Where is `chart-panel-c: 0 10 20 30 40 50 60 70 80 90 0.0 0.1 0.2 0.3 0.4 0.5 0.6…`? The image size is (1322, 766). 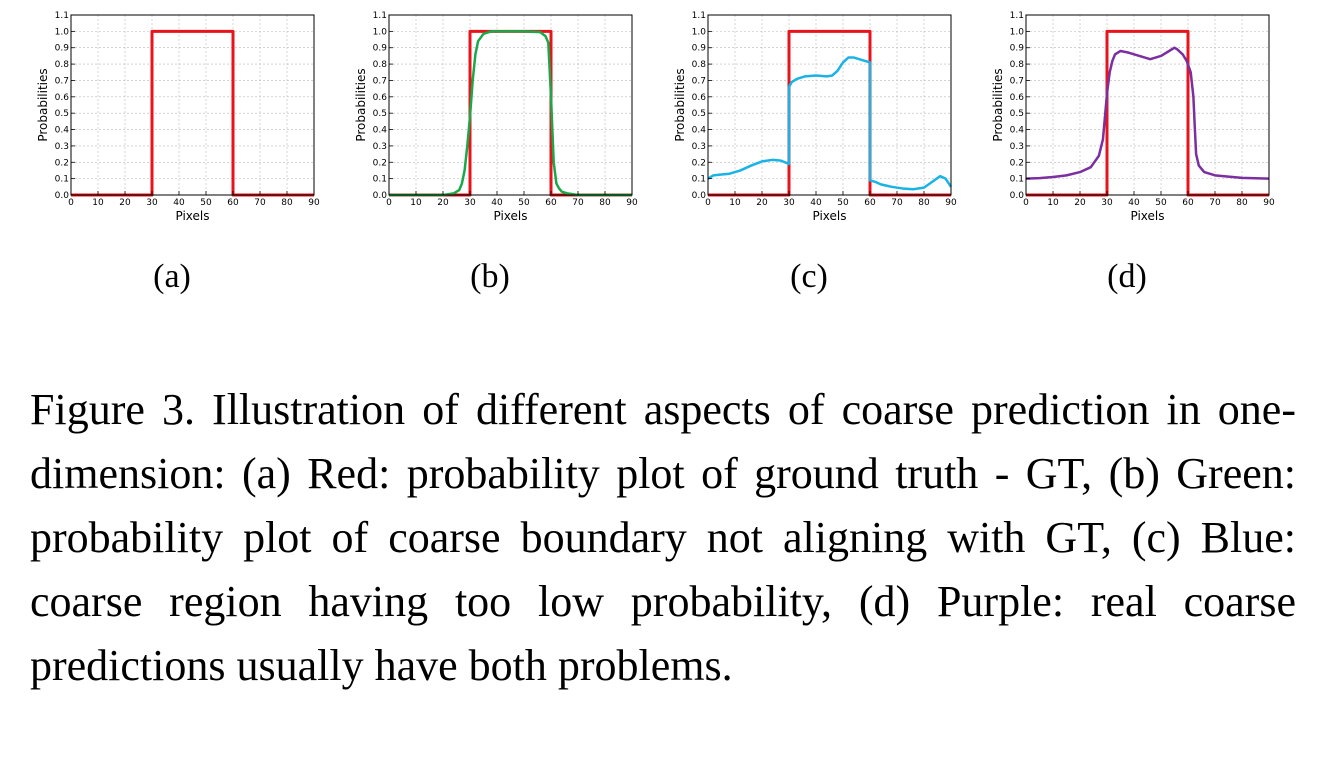 chart-panel-c: 0 10 20 30 40 50 60 70 80 90 0.0 0.1 0.2 0.3 0.4 0.5 0.6… is located at coordinates (809, 155).